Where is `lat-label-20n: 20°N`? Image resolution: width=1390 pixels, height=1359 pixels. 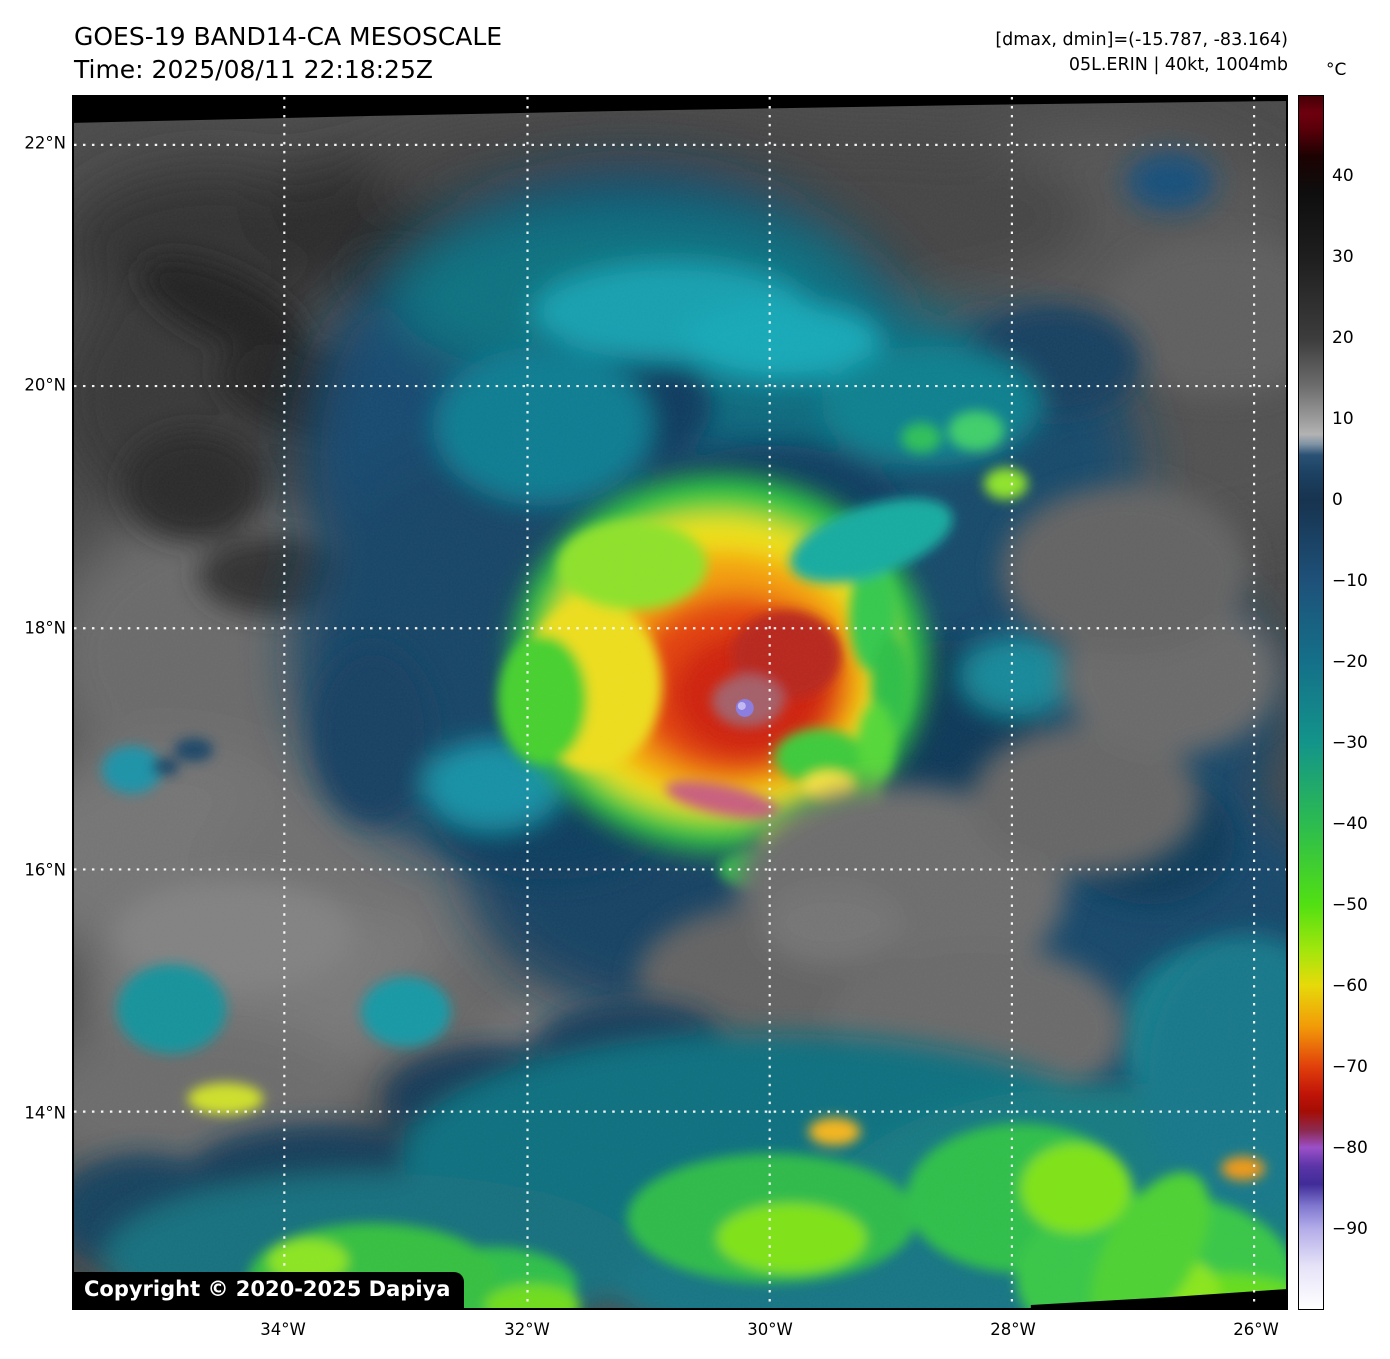
lat-label-20n: 20°N is located at coordinates (45, 385).